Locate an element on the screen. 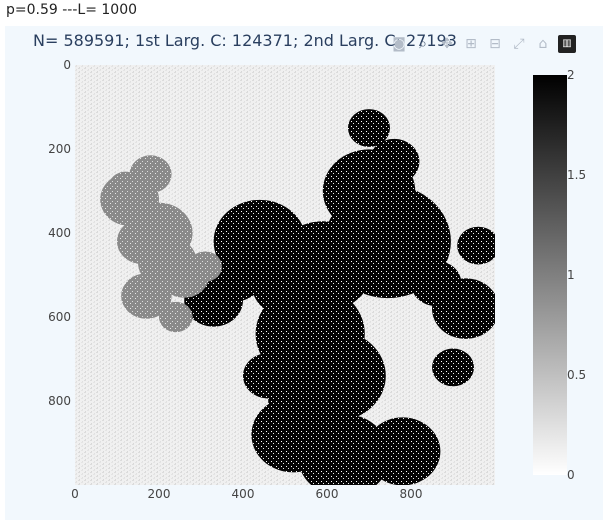 Image resolution: width=607 pixels, height=522 pixels. colorbar-tick-label: 1 is located at coordinates (571, 275).